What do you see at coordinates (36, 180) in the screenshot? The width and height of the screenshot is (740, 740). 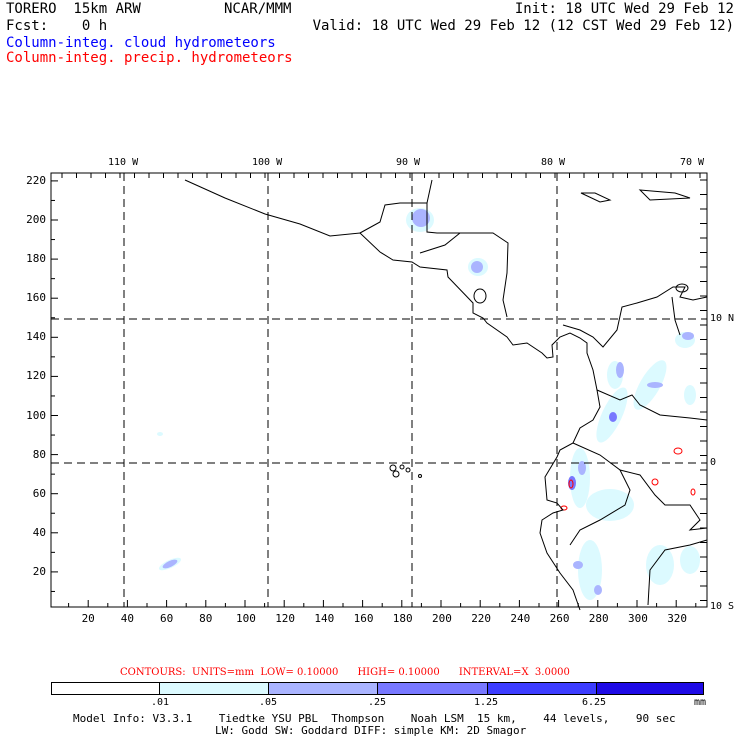 I see `y-tick-label: 220` at bounding box center [36, 180].